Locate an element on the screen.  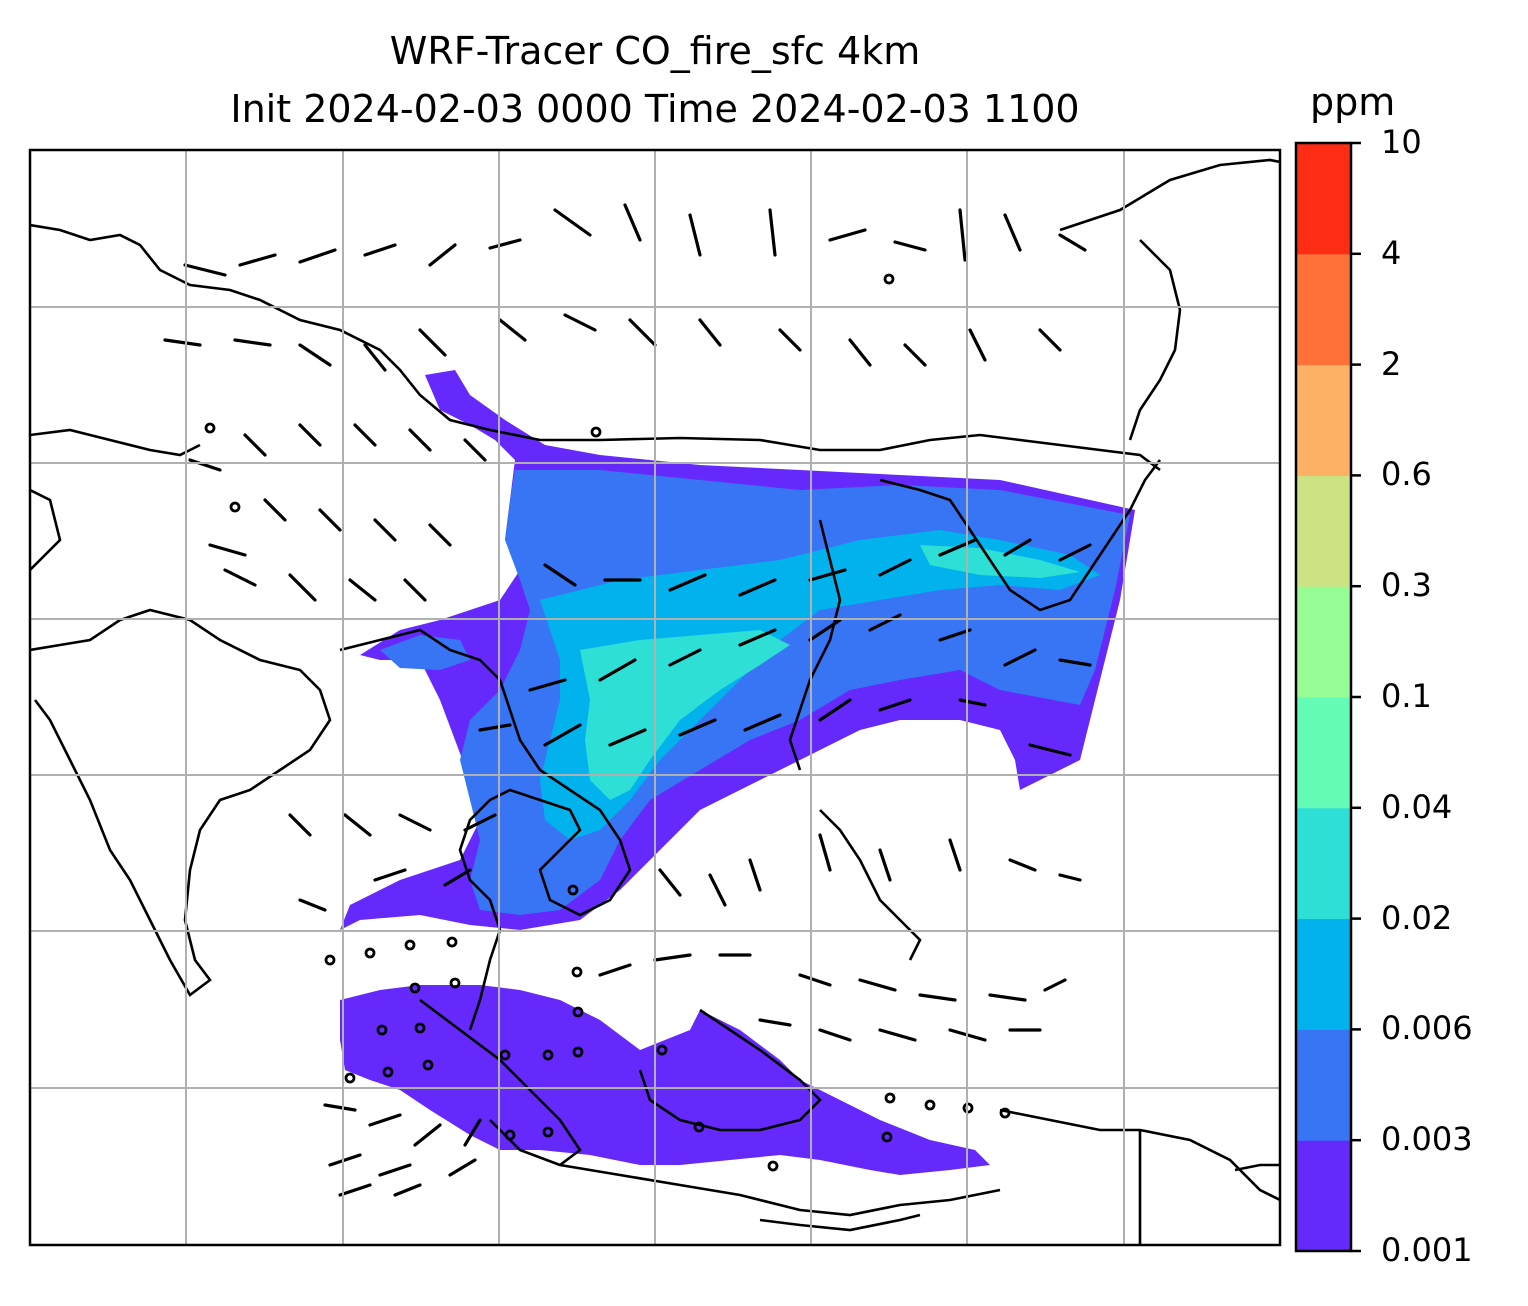
colorbar-unit: ppm is located at coordinates (1353, 102).